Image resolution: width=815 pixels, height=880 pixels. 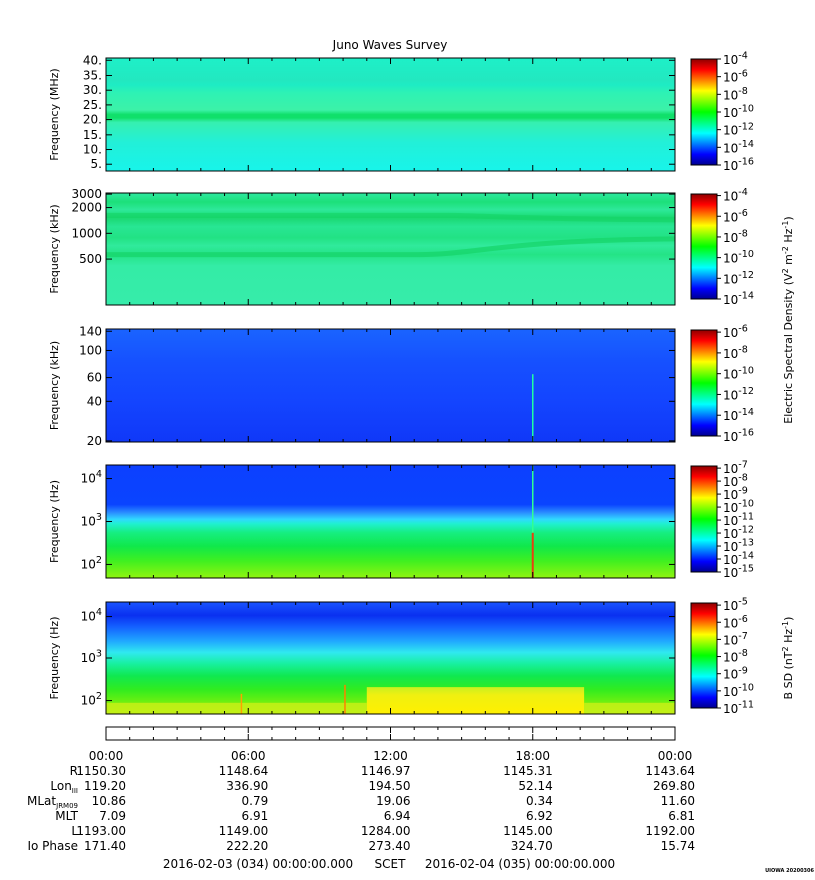 I want to click on ephemeris-value: 6.81, so click(x=681, y=816).